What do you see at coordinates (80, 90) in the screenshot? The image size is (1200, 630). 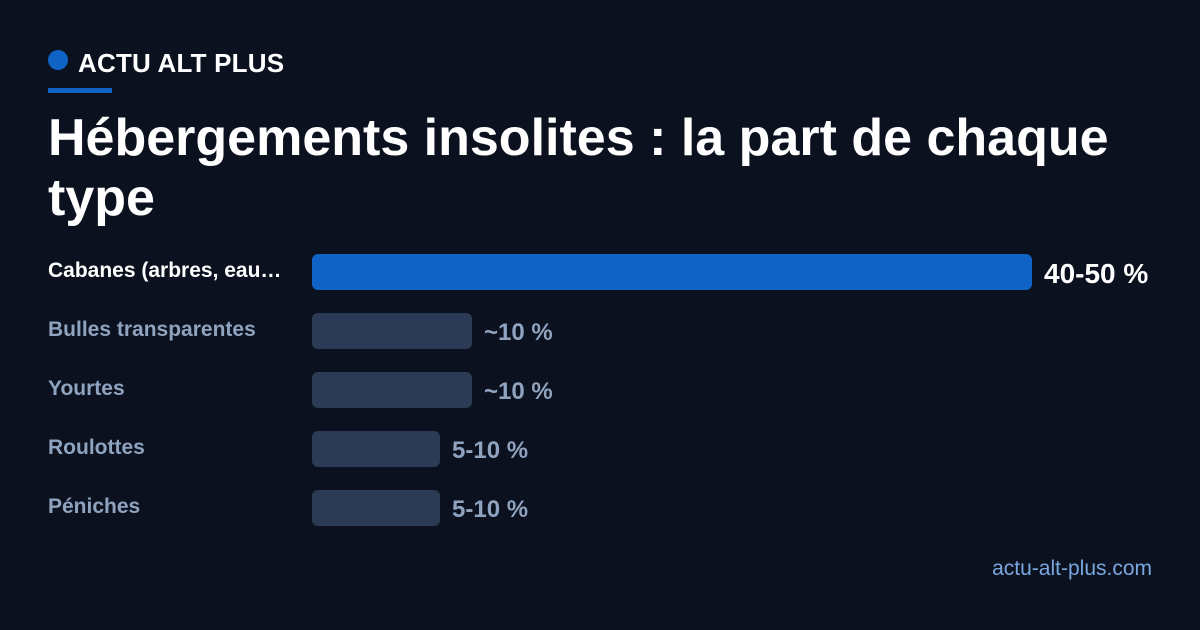 I see `brand-underline` at bounding box center [80, 90].